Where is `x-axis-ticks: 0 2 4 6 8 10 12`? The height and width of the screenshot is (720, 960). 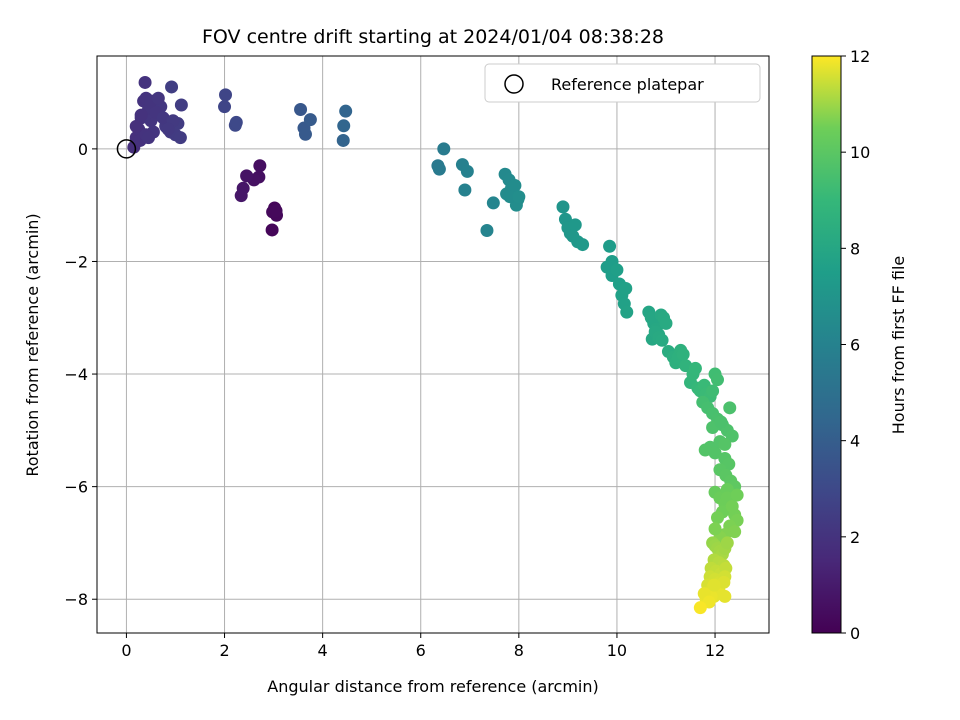
x-axis-ticks: 0 2 4 6 8 10 12 is located at coordinates (423, 646).